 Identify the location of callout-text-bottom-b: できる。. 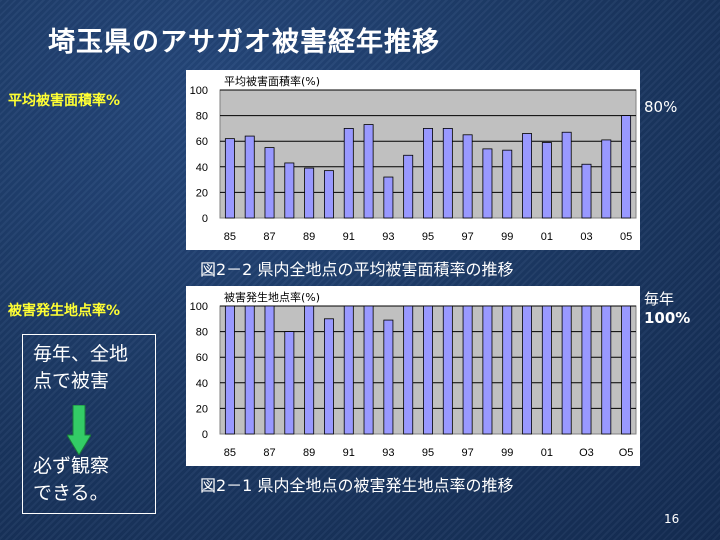
(71, 493).